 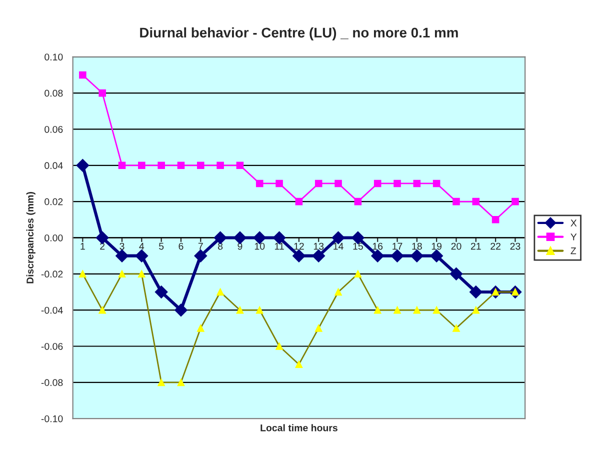 What do you see at coordinates (437, 246) in the screenshot?
I see `x-tick-label: 19` at bounding box center [437, 246].